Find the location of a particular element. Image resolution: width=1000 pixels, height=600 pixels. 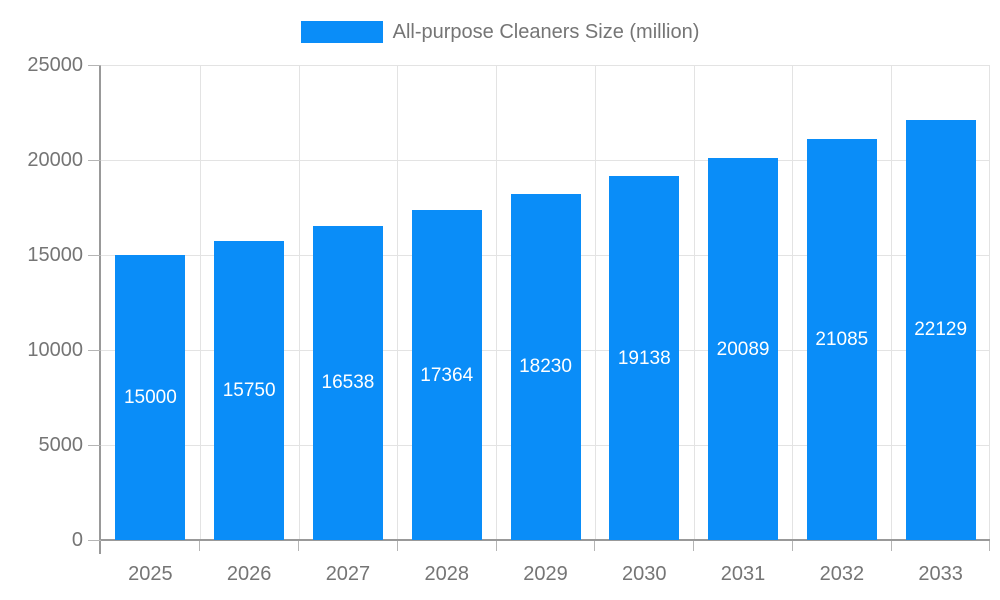

bar-2027: 16538 is located at coordinates (347, 382).